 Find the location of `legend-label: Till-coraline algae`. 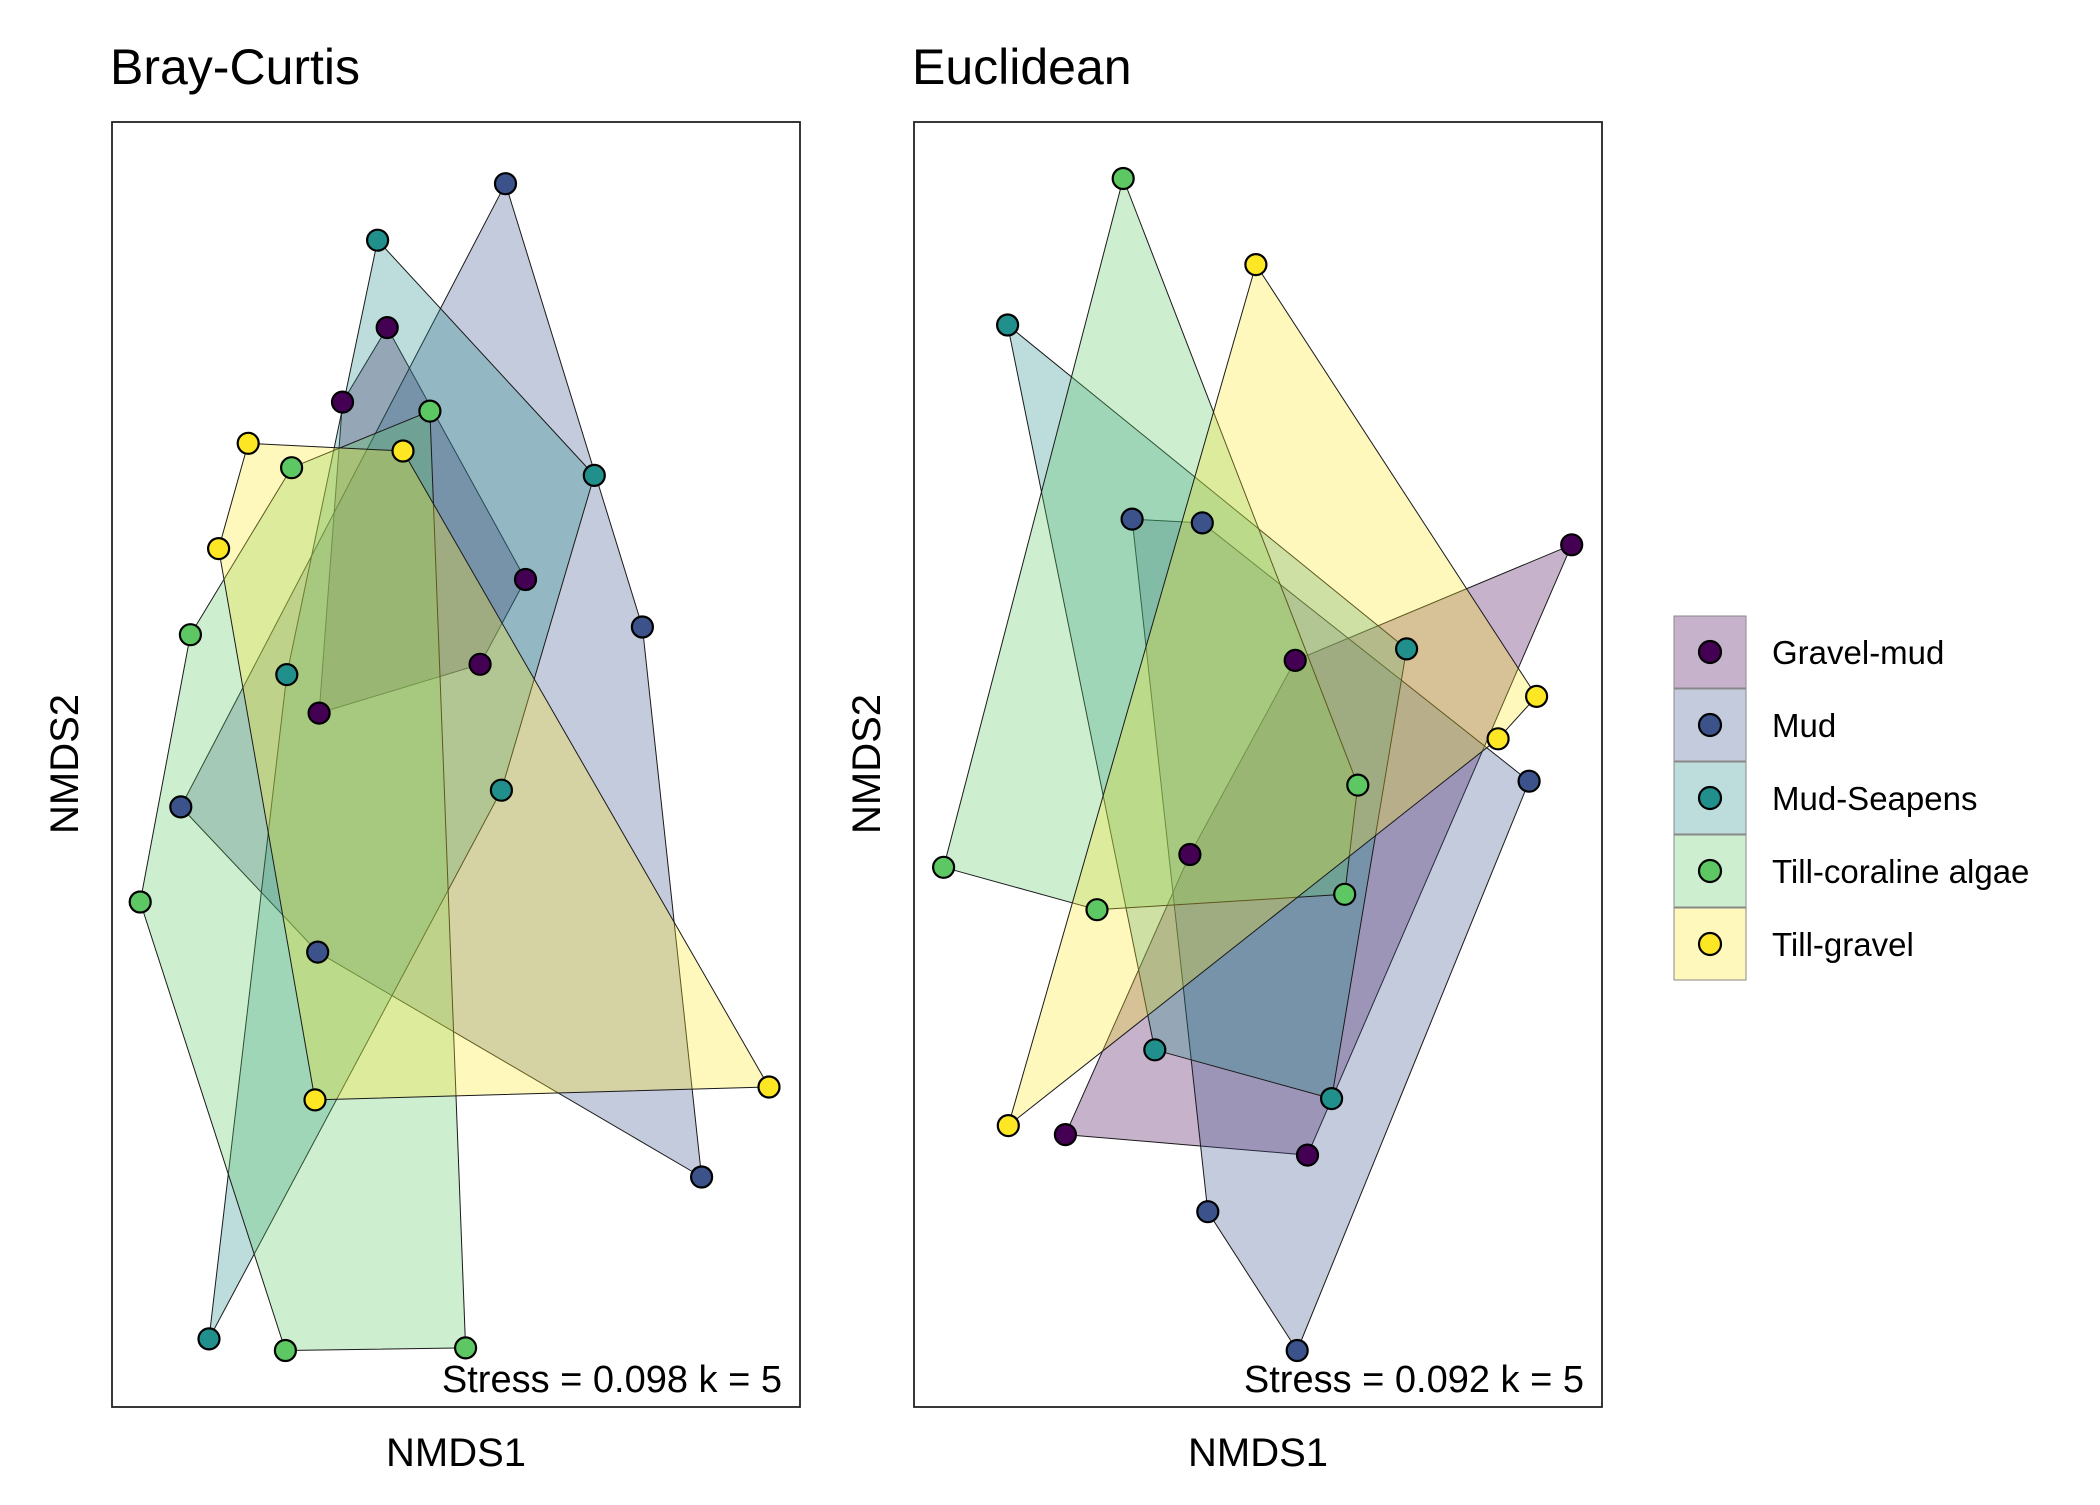

legend-label: Till-coraline algae is located at coordinates (1900, 871).